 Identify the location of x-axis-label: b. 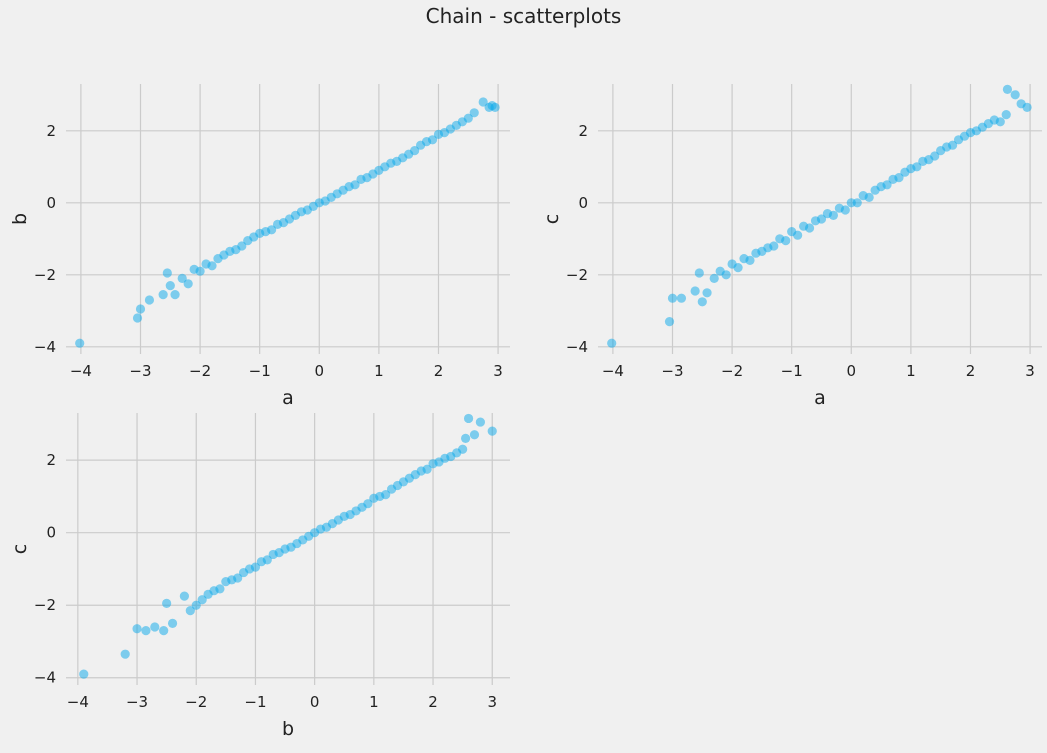
(288, 729).